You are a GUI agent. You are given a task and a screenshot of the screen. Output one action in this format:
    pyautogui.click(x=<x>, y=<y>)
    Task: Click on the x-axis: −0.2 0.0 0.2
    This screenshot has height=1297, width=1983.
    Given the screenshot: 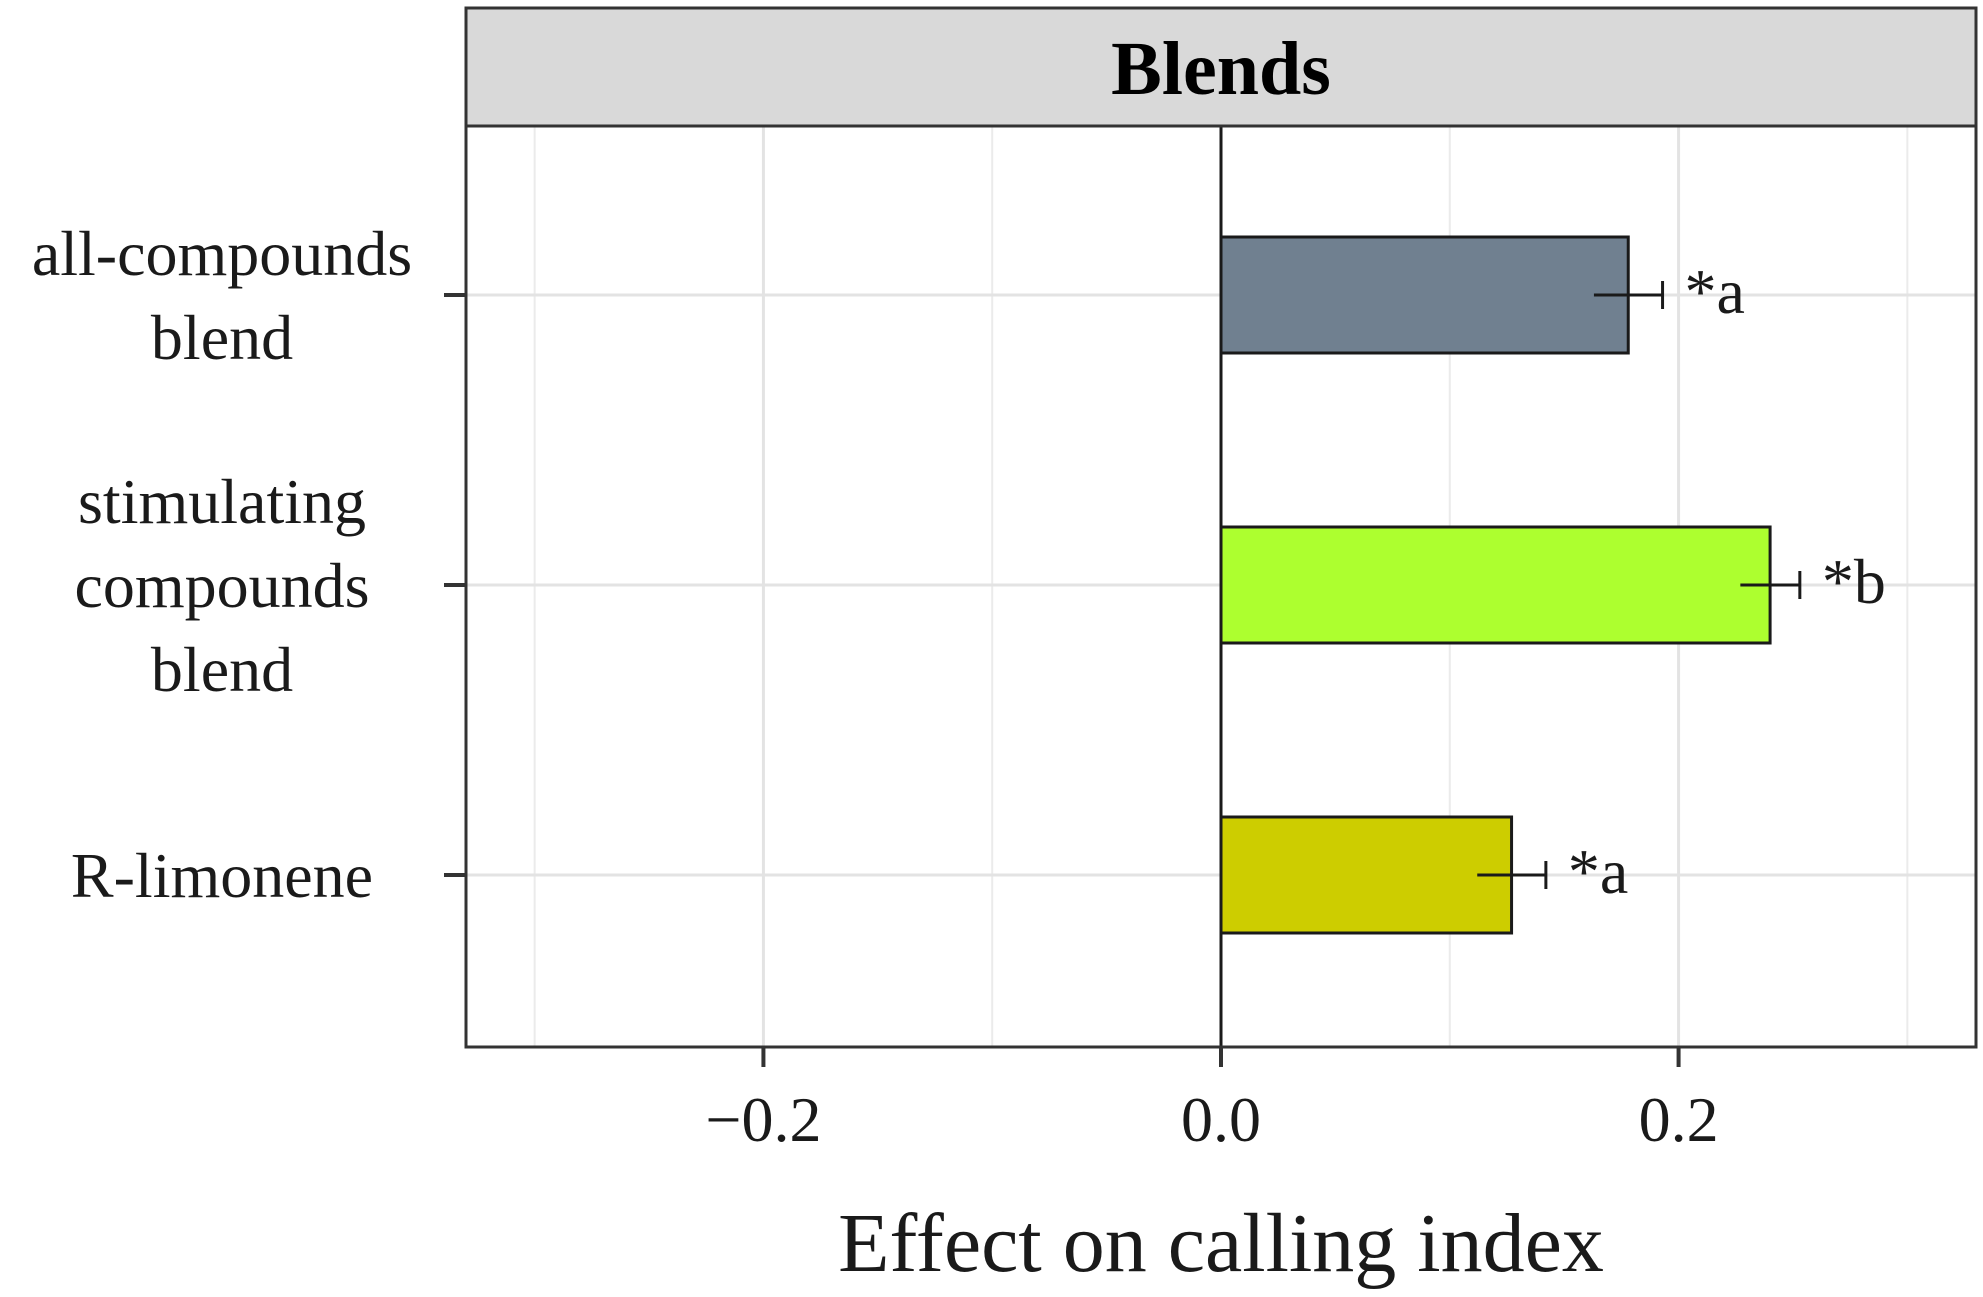 What is the action you would take?
    pyautogui.click(x=1212, y=1101)
    